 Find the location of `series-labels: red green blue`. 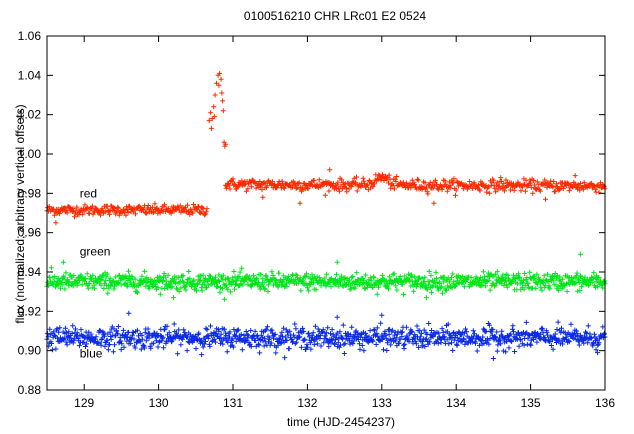

series-labels: red green blue is located at coordinates (95, 273).